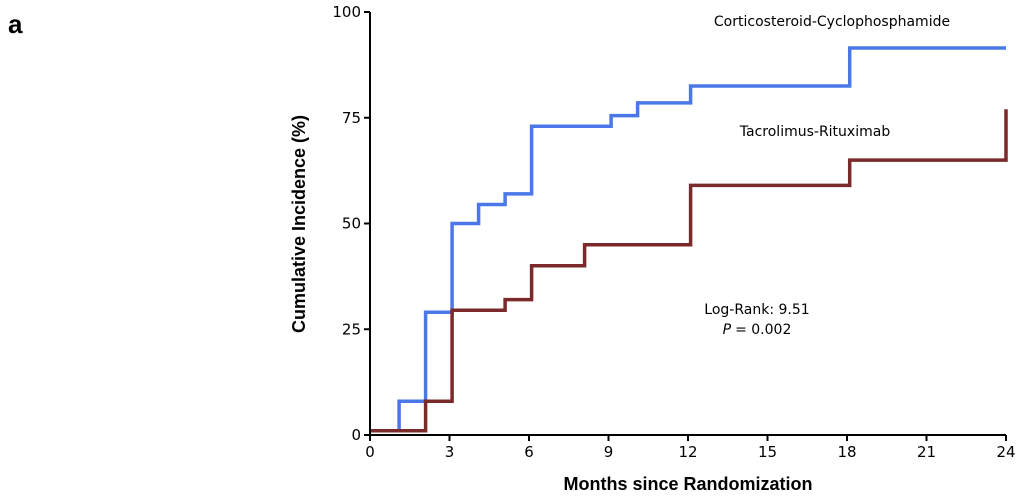 This screenshot has height=497, width=1017. What do you see at coordinates (450, 452) in the screenshot?
I see `x-tick-label: 3` at bounding box center [450, 452].